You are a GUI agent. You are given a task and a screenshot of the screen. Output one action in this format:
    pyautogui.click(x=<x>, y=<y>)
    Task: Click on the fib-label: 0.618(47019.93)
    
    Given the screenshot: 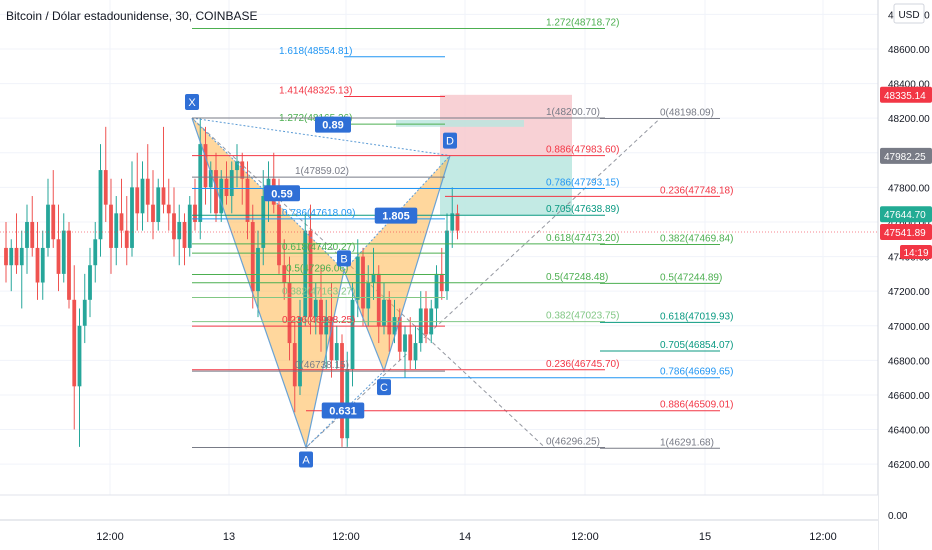 What is the action you would take?
    pyautogui.click(x=696, y=316)
    